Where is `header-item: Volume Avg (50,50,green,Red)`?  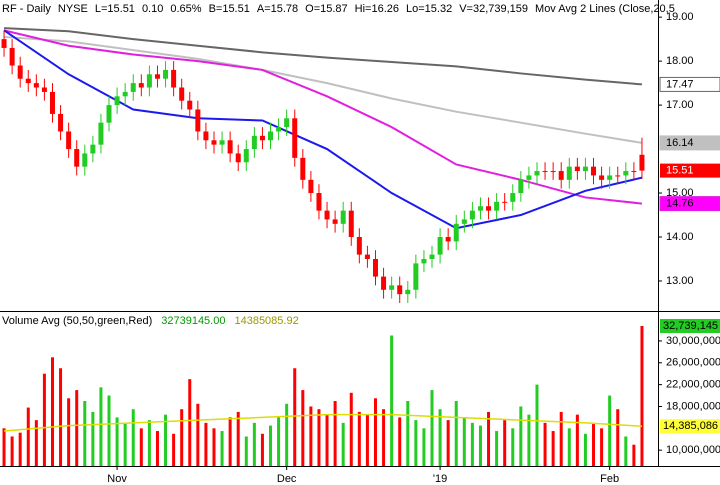 header-item: Volume Avg (50,50,green,Red) is located at coordinates (77, 321).